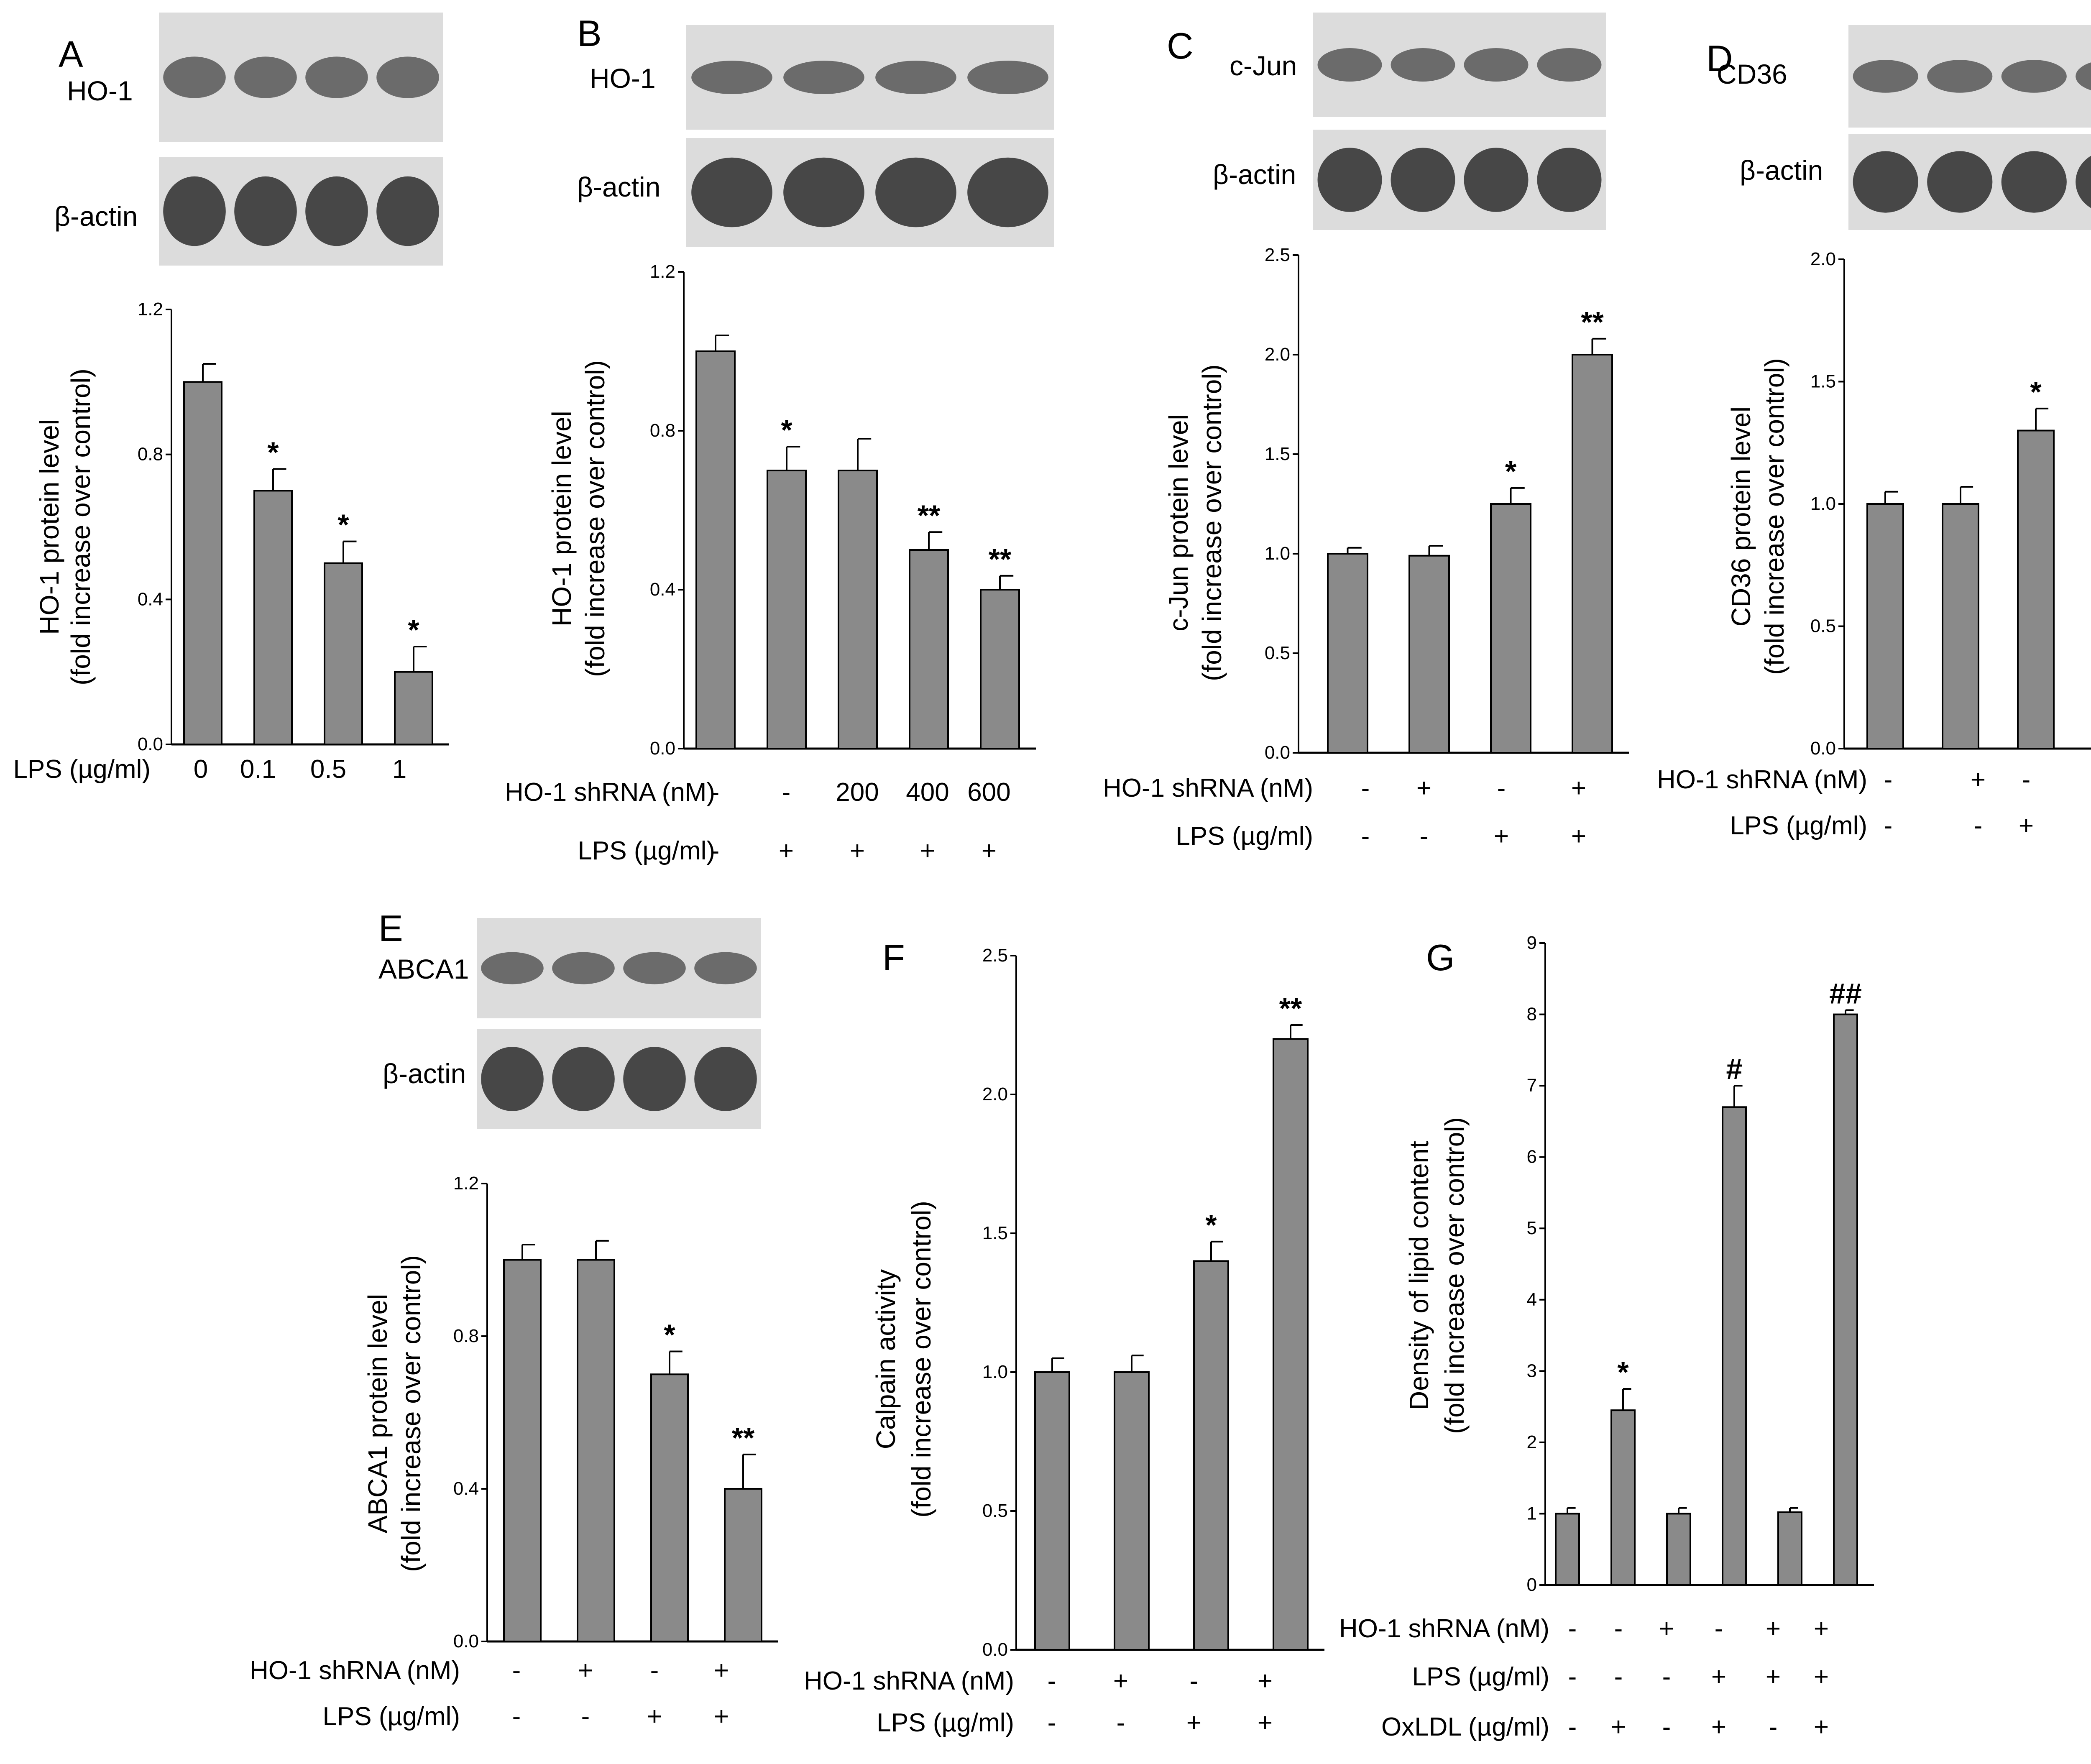  Describe the element at coordinates (1781, 170) in the screenshot. I see `blot-label-d-1: β-actin` at that location.